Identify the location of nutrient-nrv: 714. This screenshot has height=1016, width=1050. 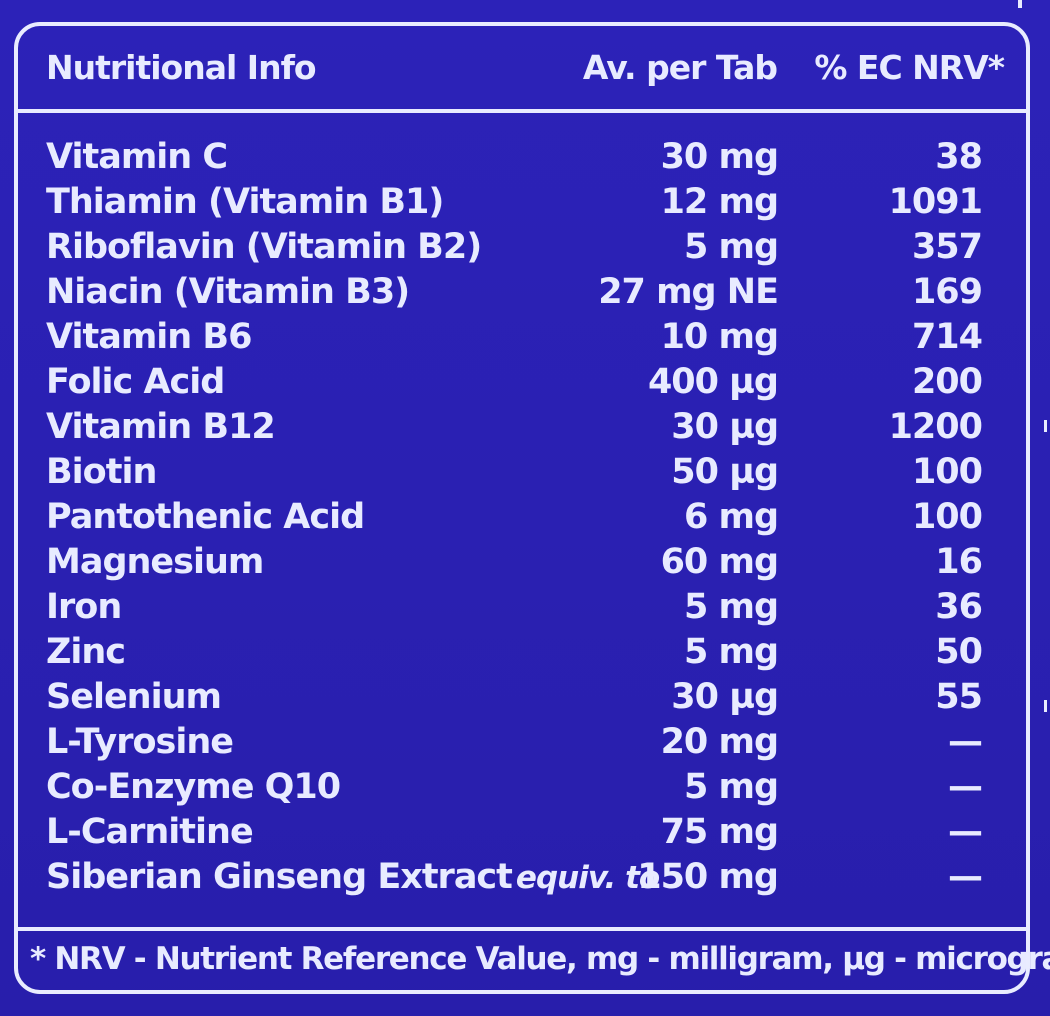
(947, 337).